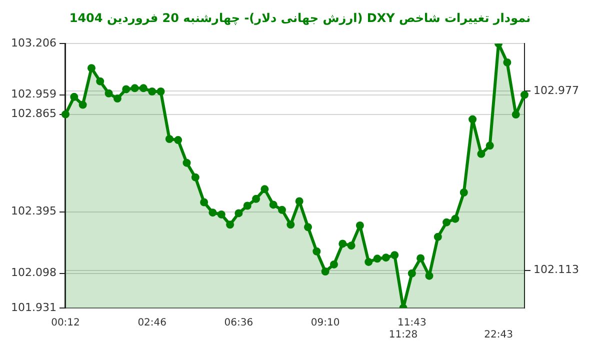  I want to click on y-tick-label: 102.865, so click(33, 113).